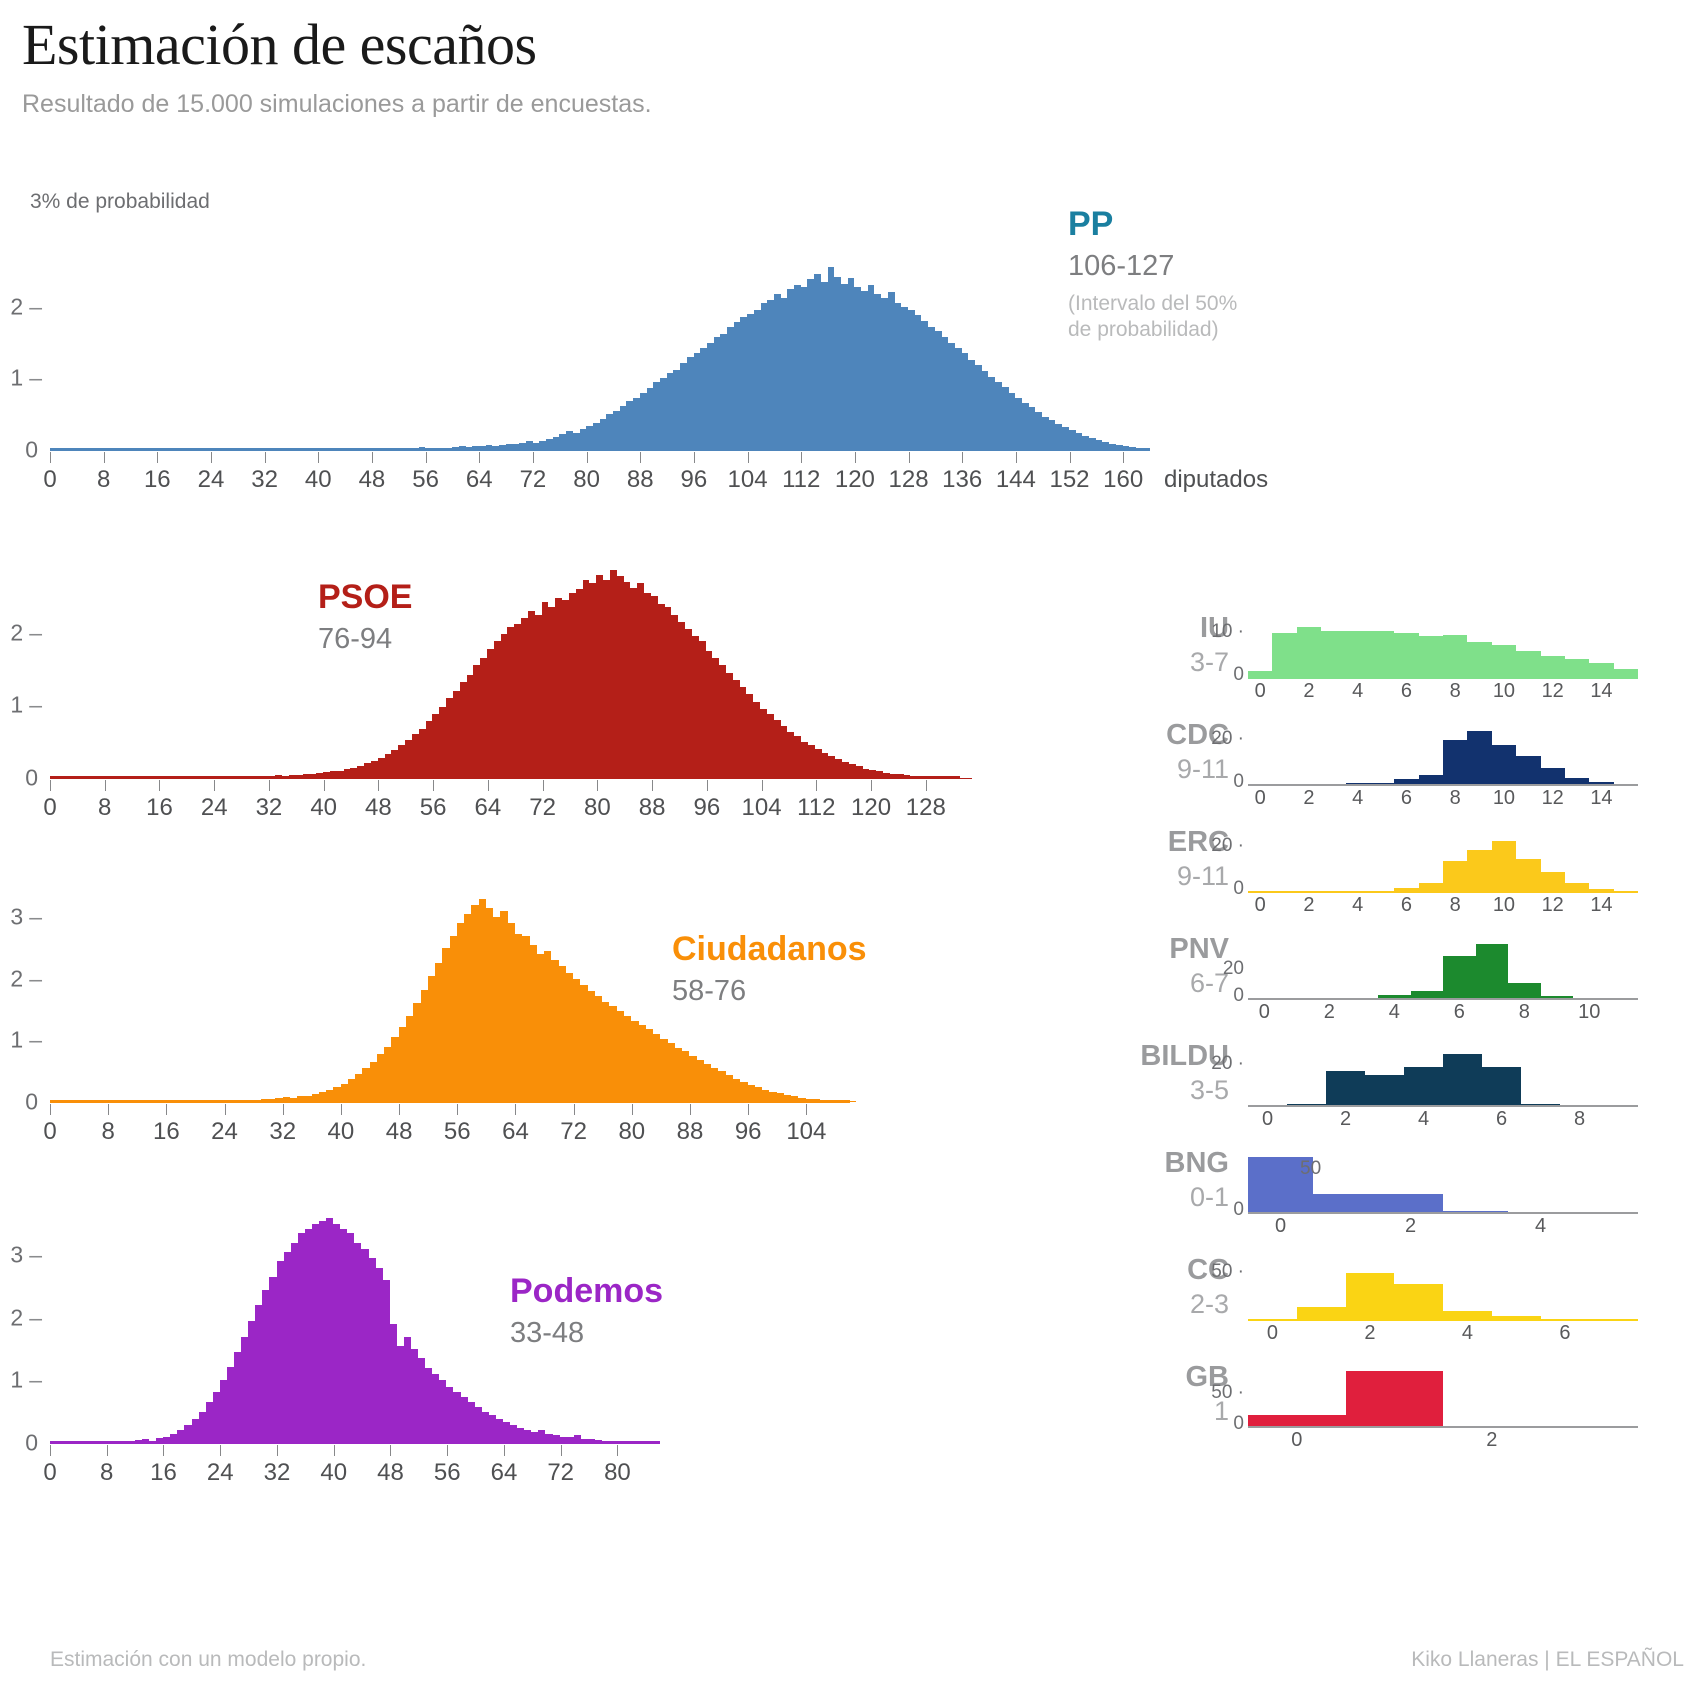 Image resolution: width=1706 pixels, height=1706 pixels. What do you see at coordinates (1202, 769) in the screenshot?
I see `small-party-range-cdc: 9-11` at bounding box center [1202, 769].